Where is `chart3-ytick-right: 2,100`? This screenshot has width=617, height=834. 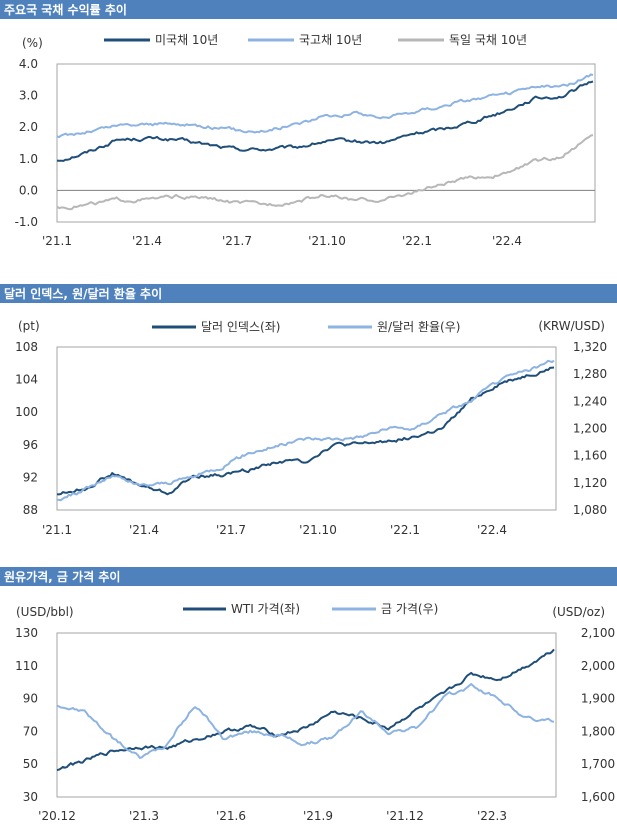
chart3-ytick-right: 2,100 is located at coordinates (598, 633).